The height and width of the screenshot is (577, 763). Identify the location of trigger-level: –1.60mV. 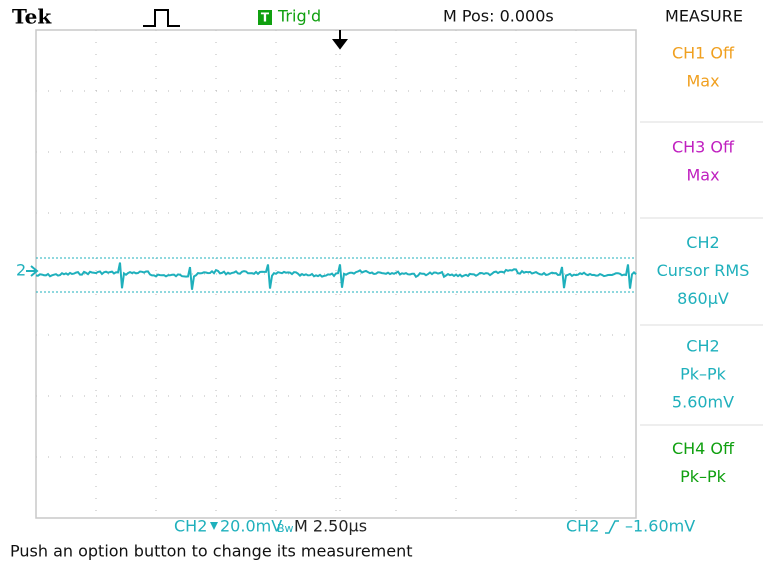
(660, 526).